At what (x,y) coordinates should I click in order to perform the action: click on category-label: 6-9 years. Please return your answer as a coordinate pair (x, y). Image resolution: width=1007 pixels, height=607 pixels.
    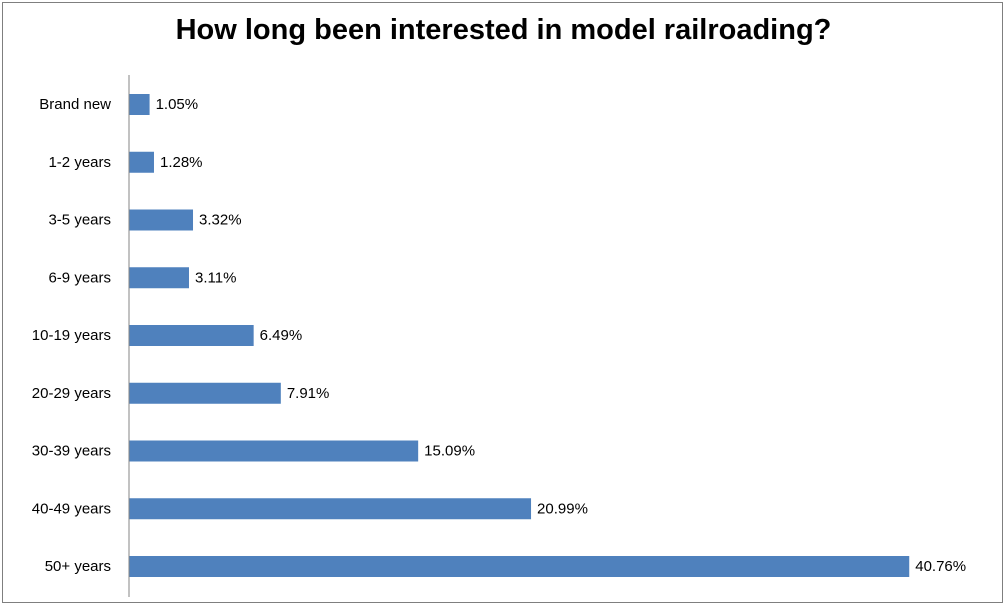
    Looking at the image, I should click on (79, 277).